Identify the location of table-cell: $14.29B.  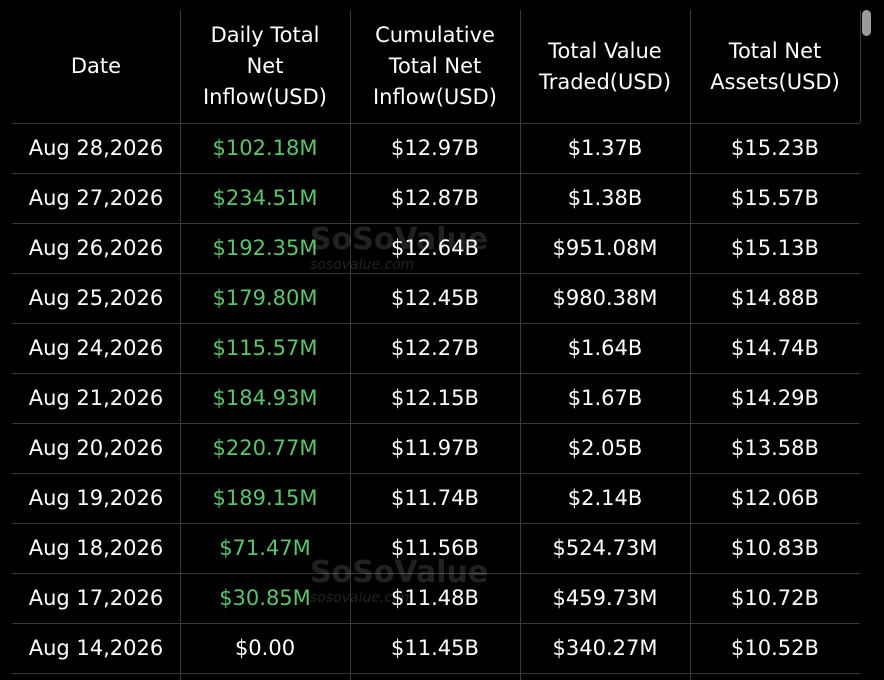
(775, 398).